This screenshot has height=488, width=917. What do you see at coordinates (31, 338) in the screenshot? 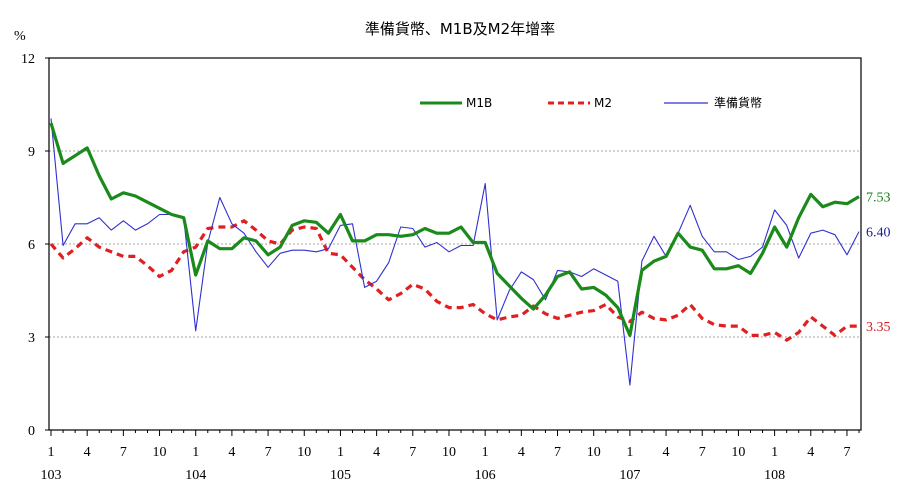
I see `y-tick-label: 3` at bounding box center [31, 338].